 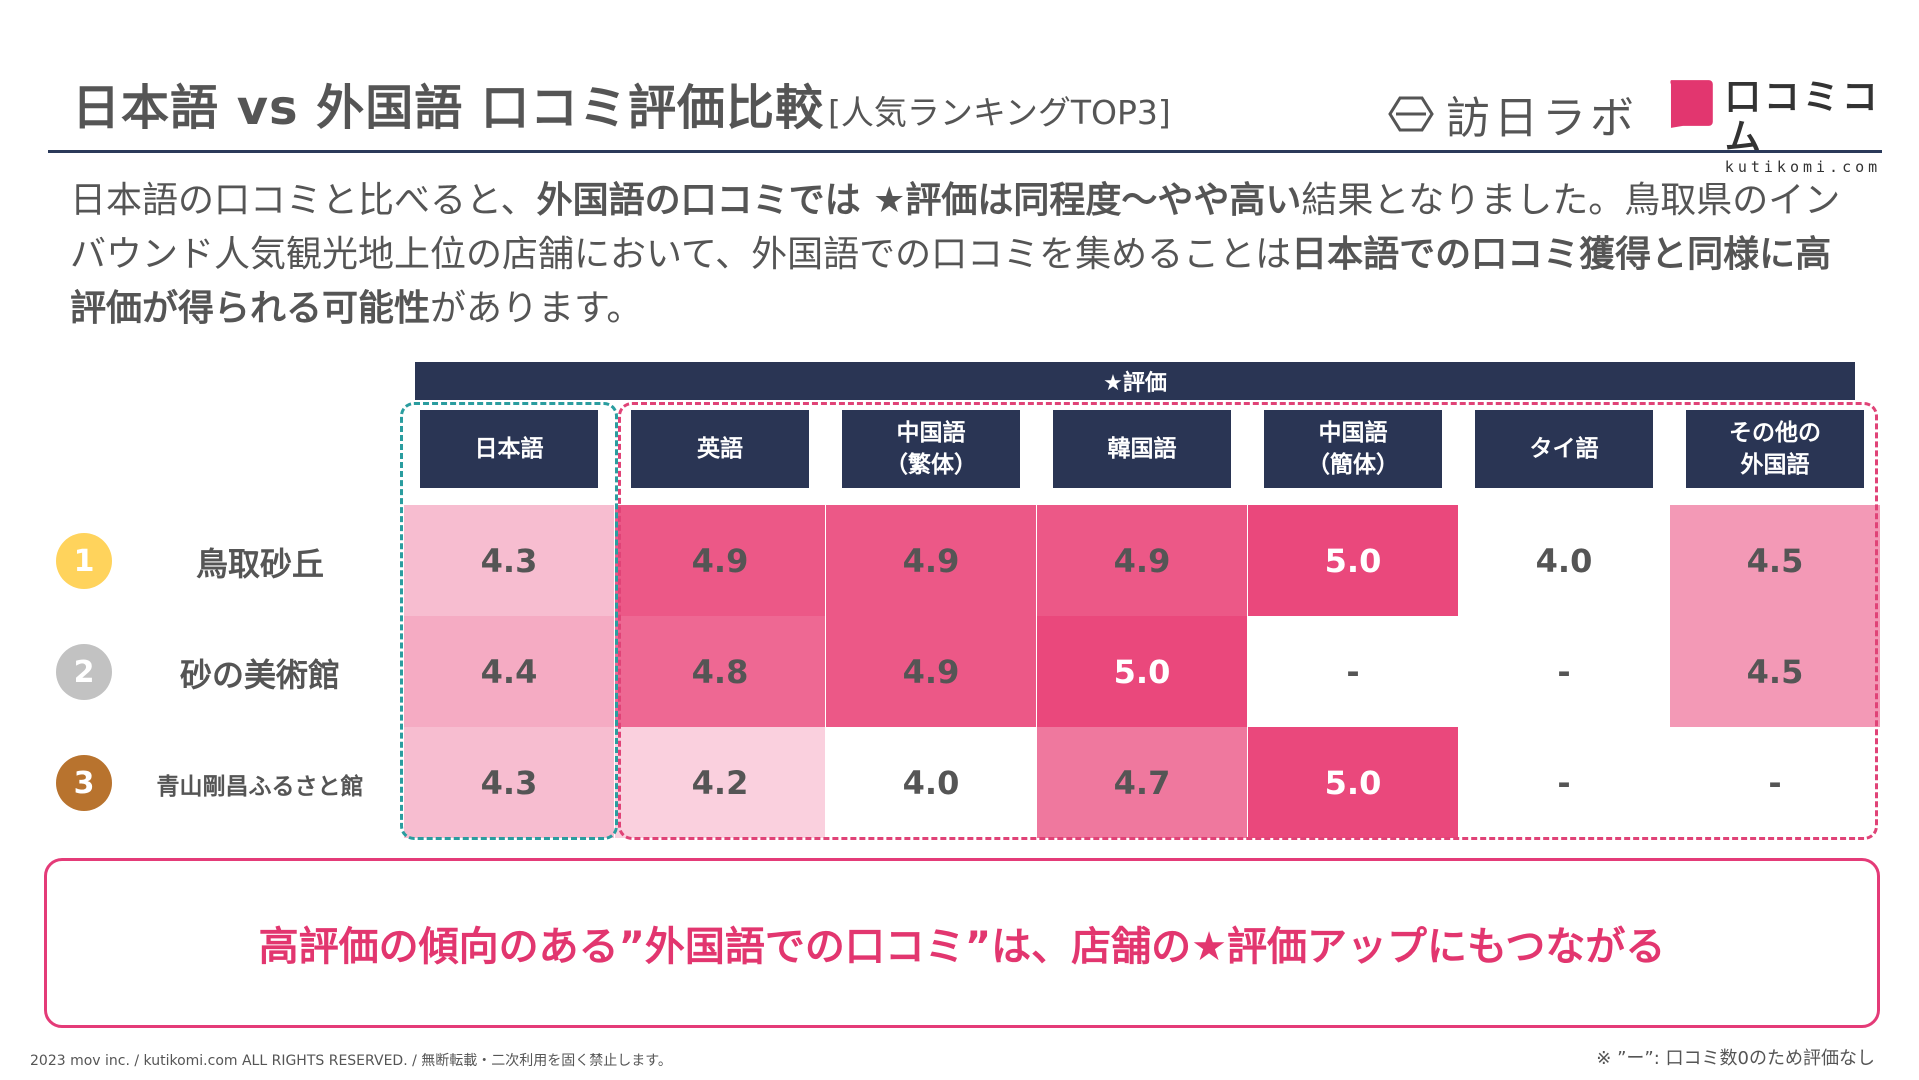 What do you see at coordinates (1802, 117) in the screenshot?
I see `kutikomi-logo-jp: 口コミコム` at bounding box center [1802, 117].